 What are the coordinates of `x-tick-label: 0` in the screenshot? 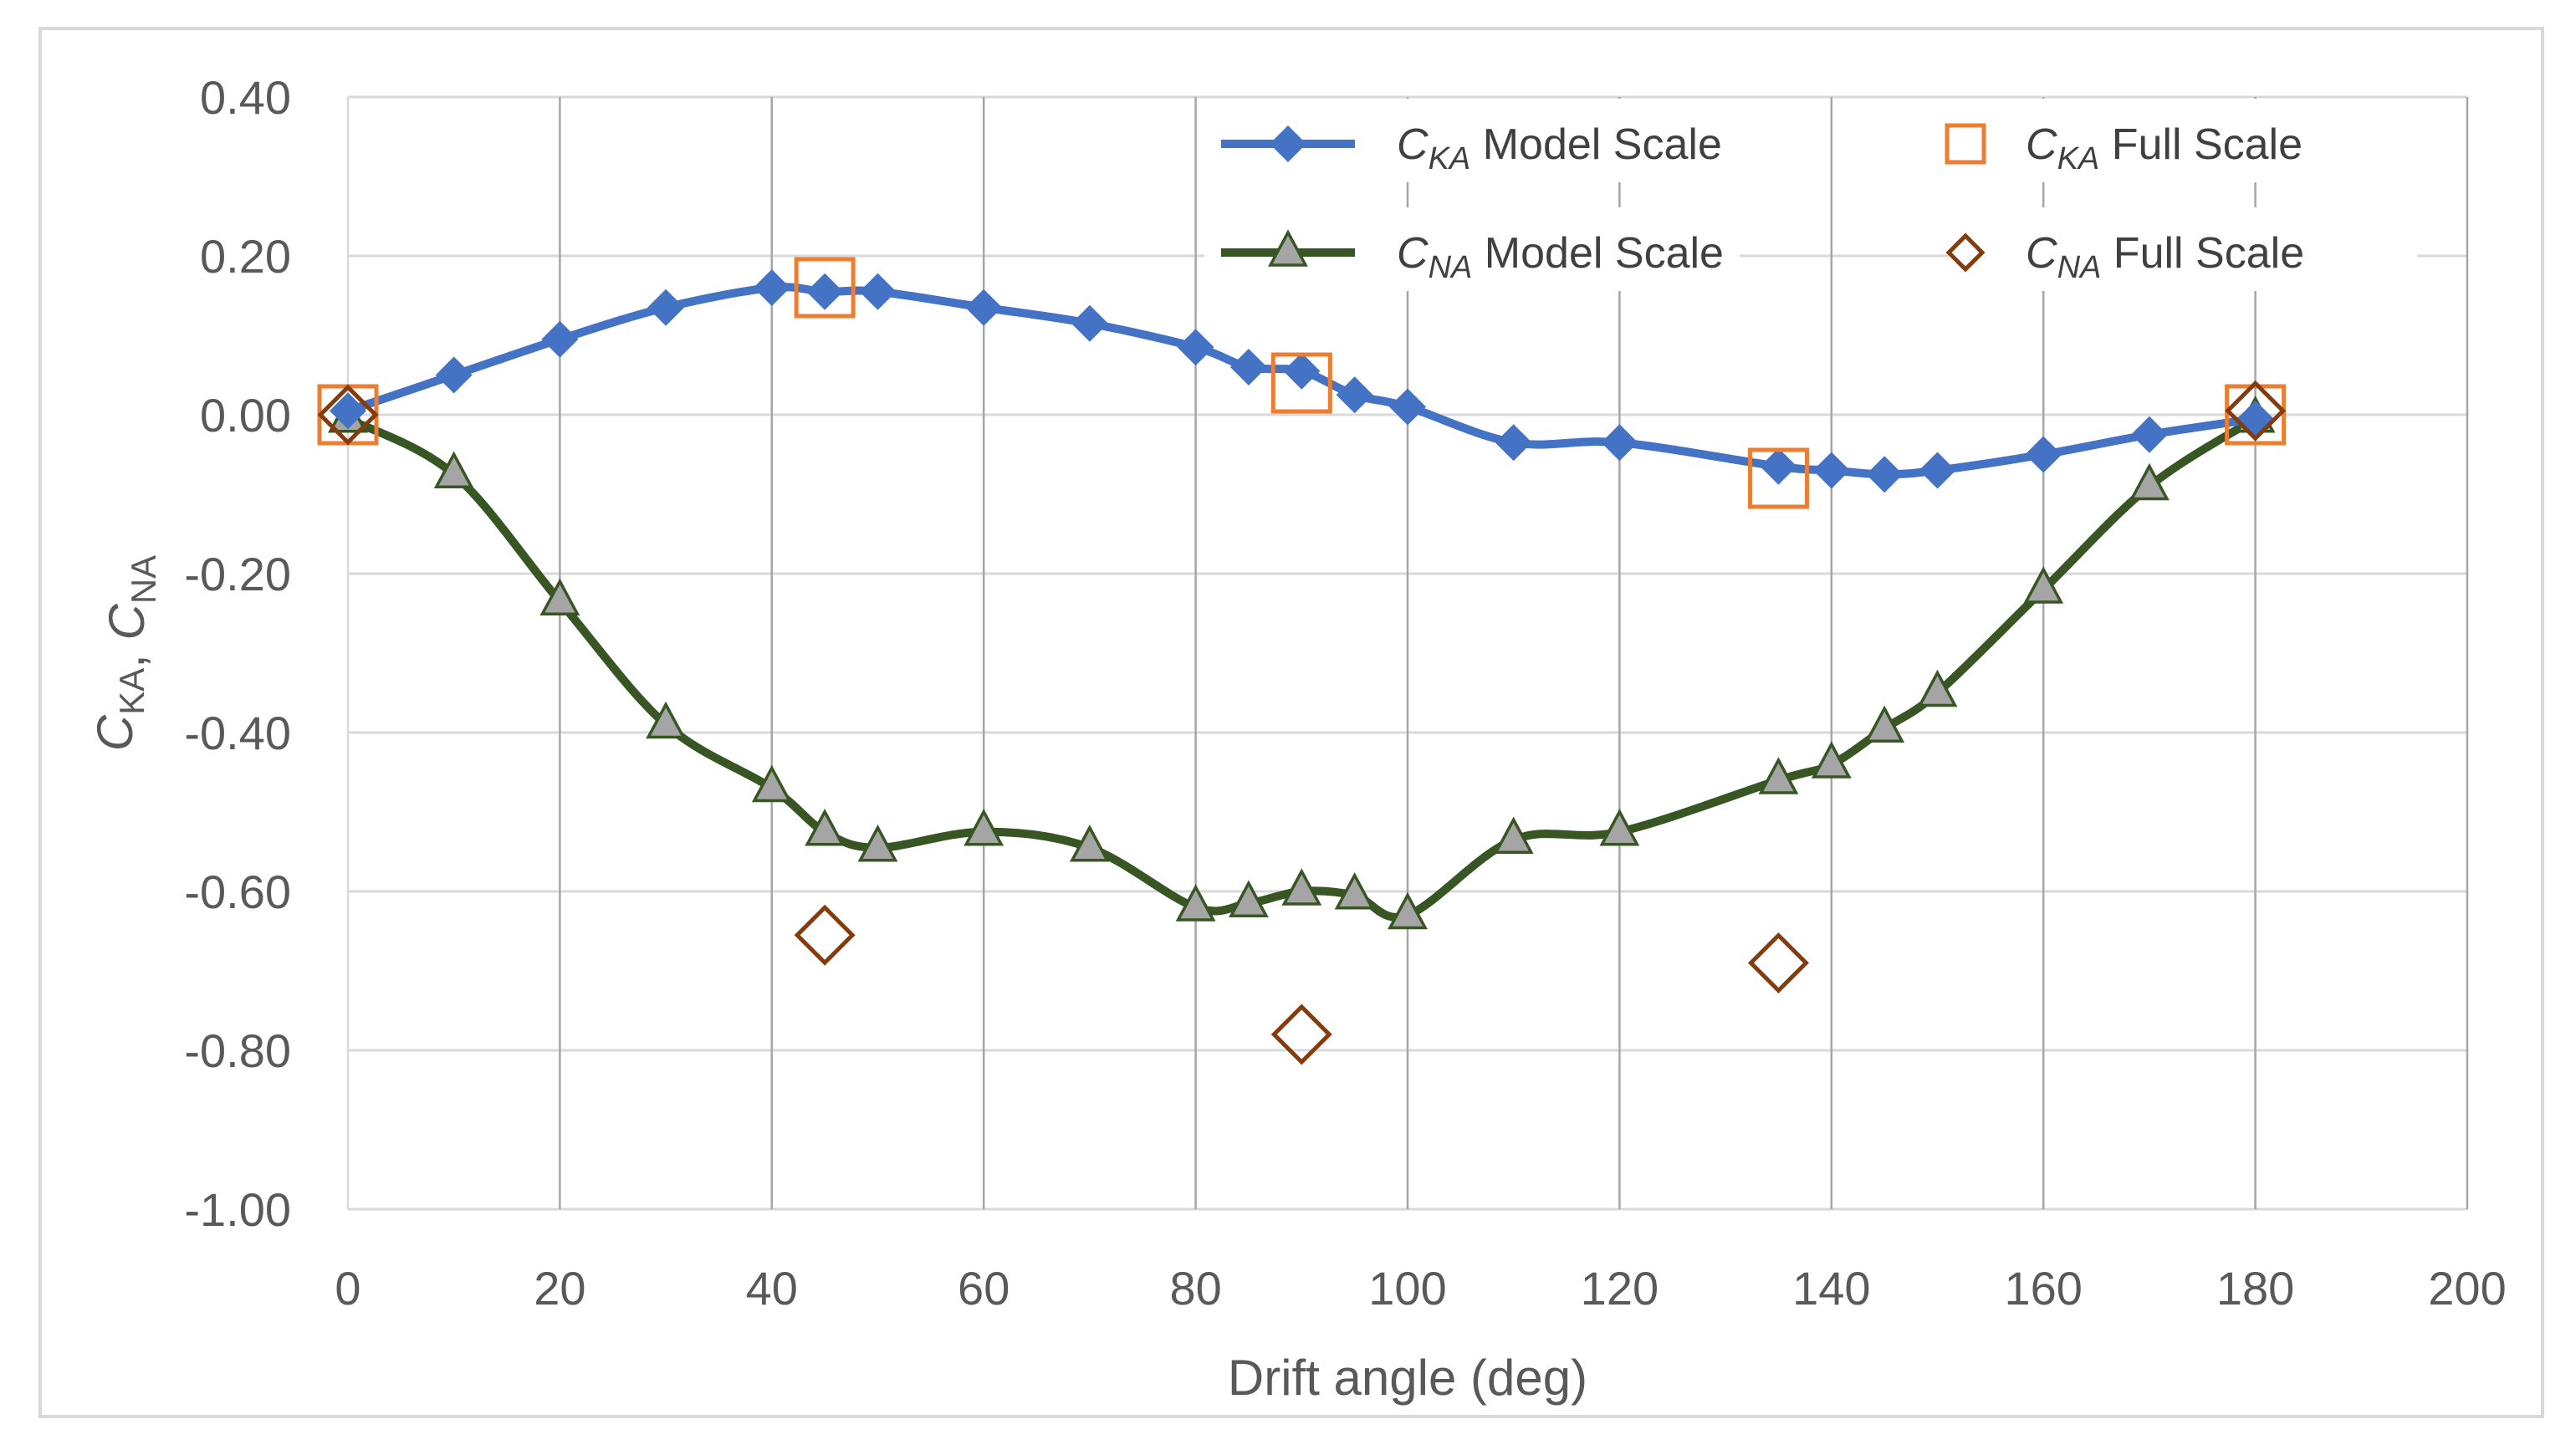 It's located at (347, 1288).